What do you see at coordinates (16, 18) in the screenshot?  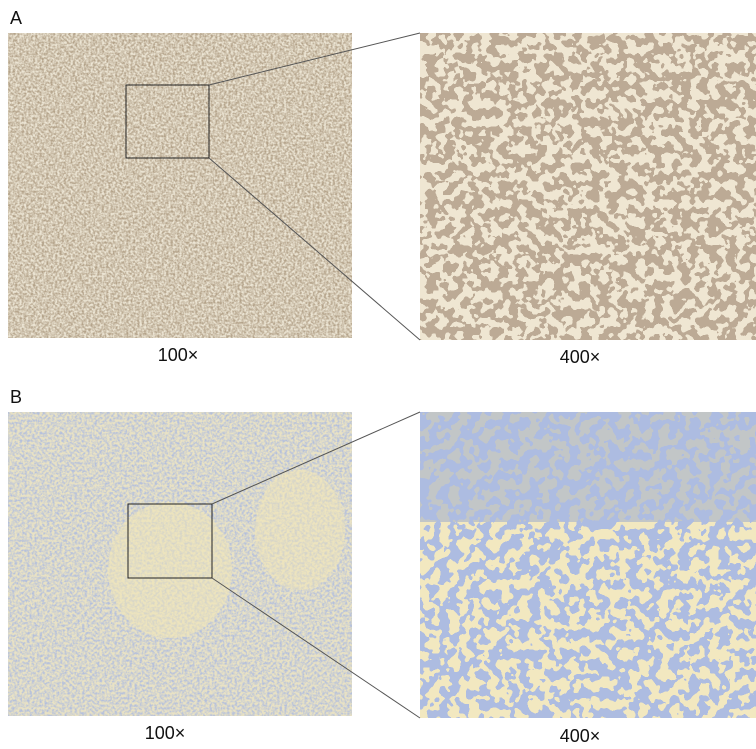 I see `panel-label: A` at bounding box center [16, 18].